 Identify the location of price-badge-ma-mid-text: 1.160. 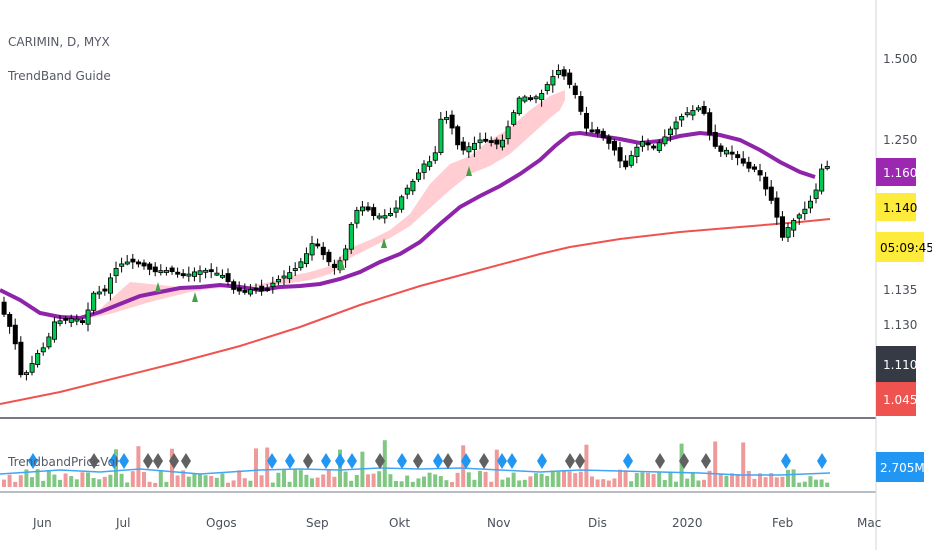
(900, 173).